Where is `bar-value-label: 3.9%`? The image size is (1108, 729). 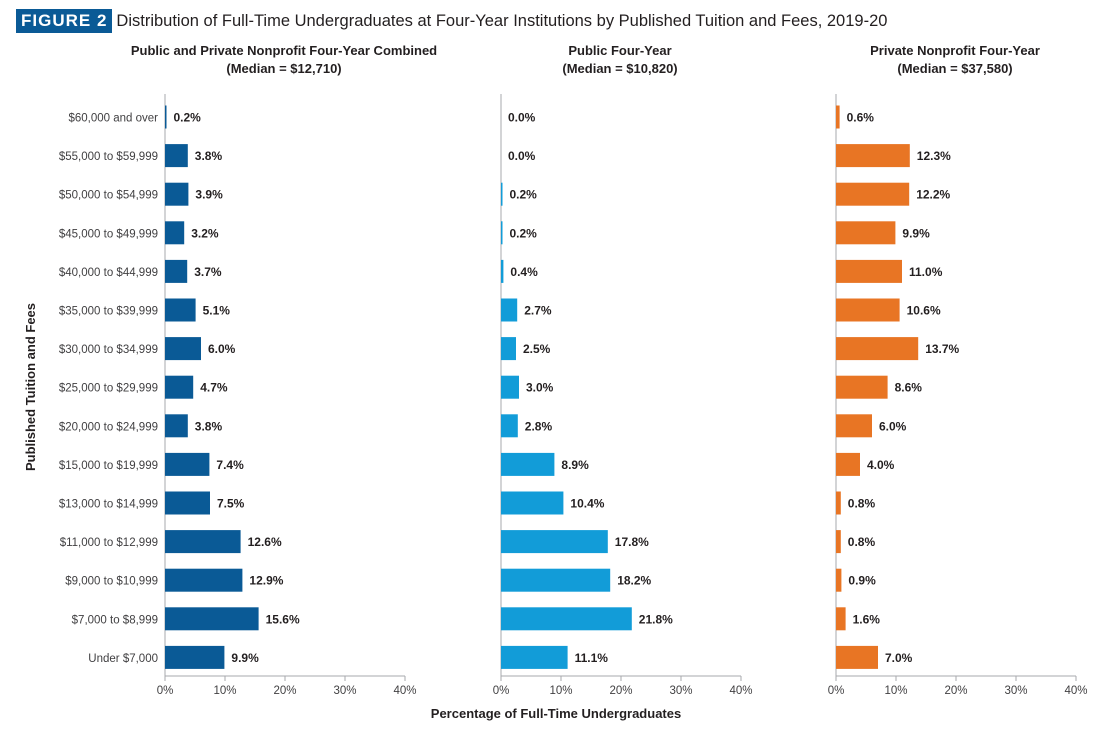 bar-value-label: 3.9% is located at coordinates (209, 195).